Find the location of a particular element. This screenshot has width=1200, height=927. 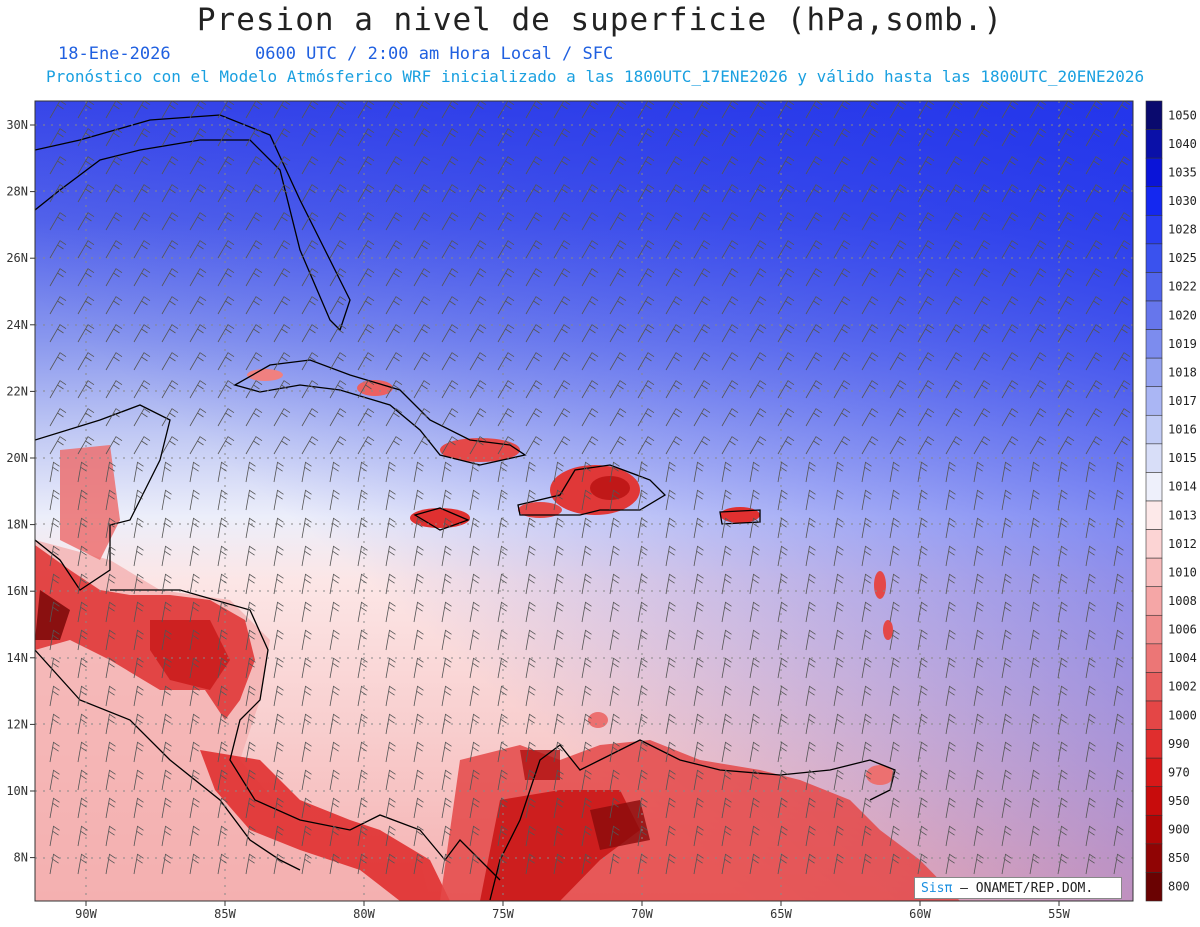

forecast-time: 0600 UTC / 2:00 am Hora Local / SFC is located at coordinates (434, 54).